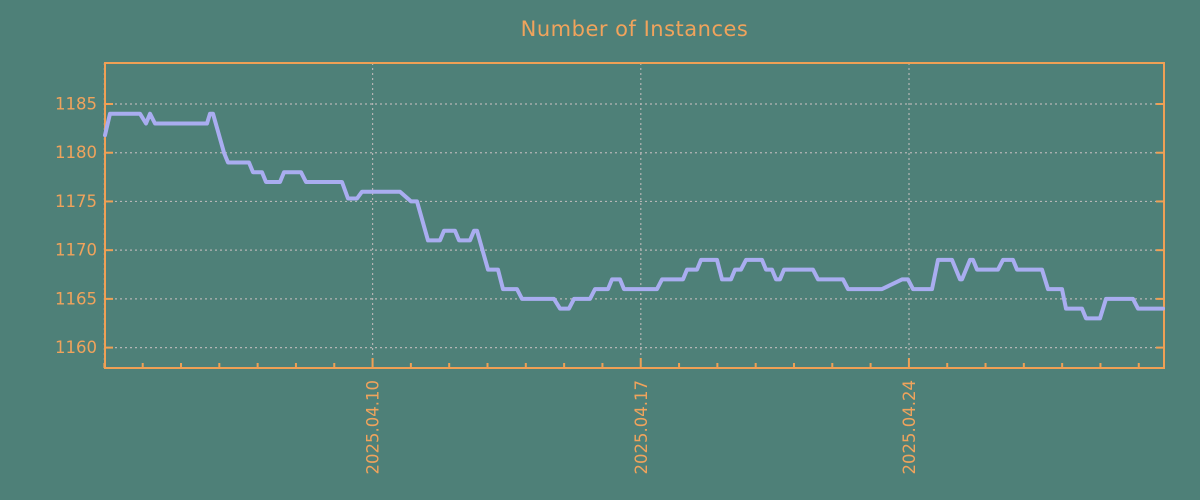 The height and width of the screenshot is (500, 1200). What do you see at coordinates (634, 29) in the screenshot?
I see `chart-title: Number of Instances` at bounding box center [634, 29].